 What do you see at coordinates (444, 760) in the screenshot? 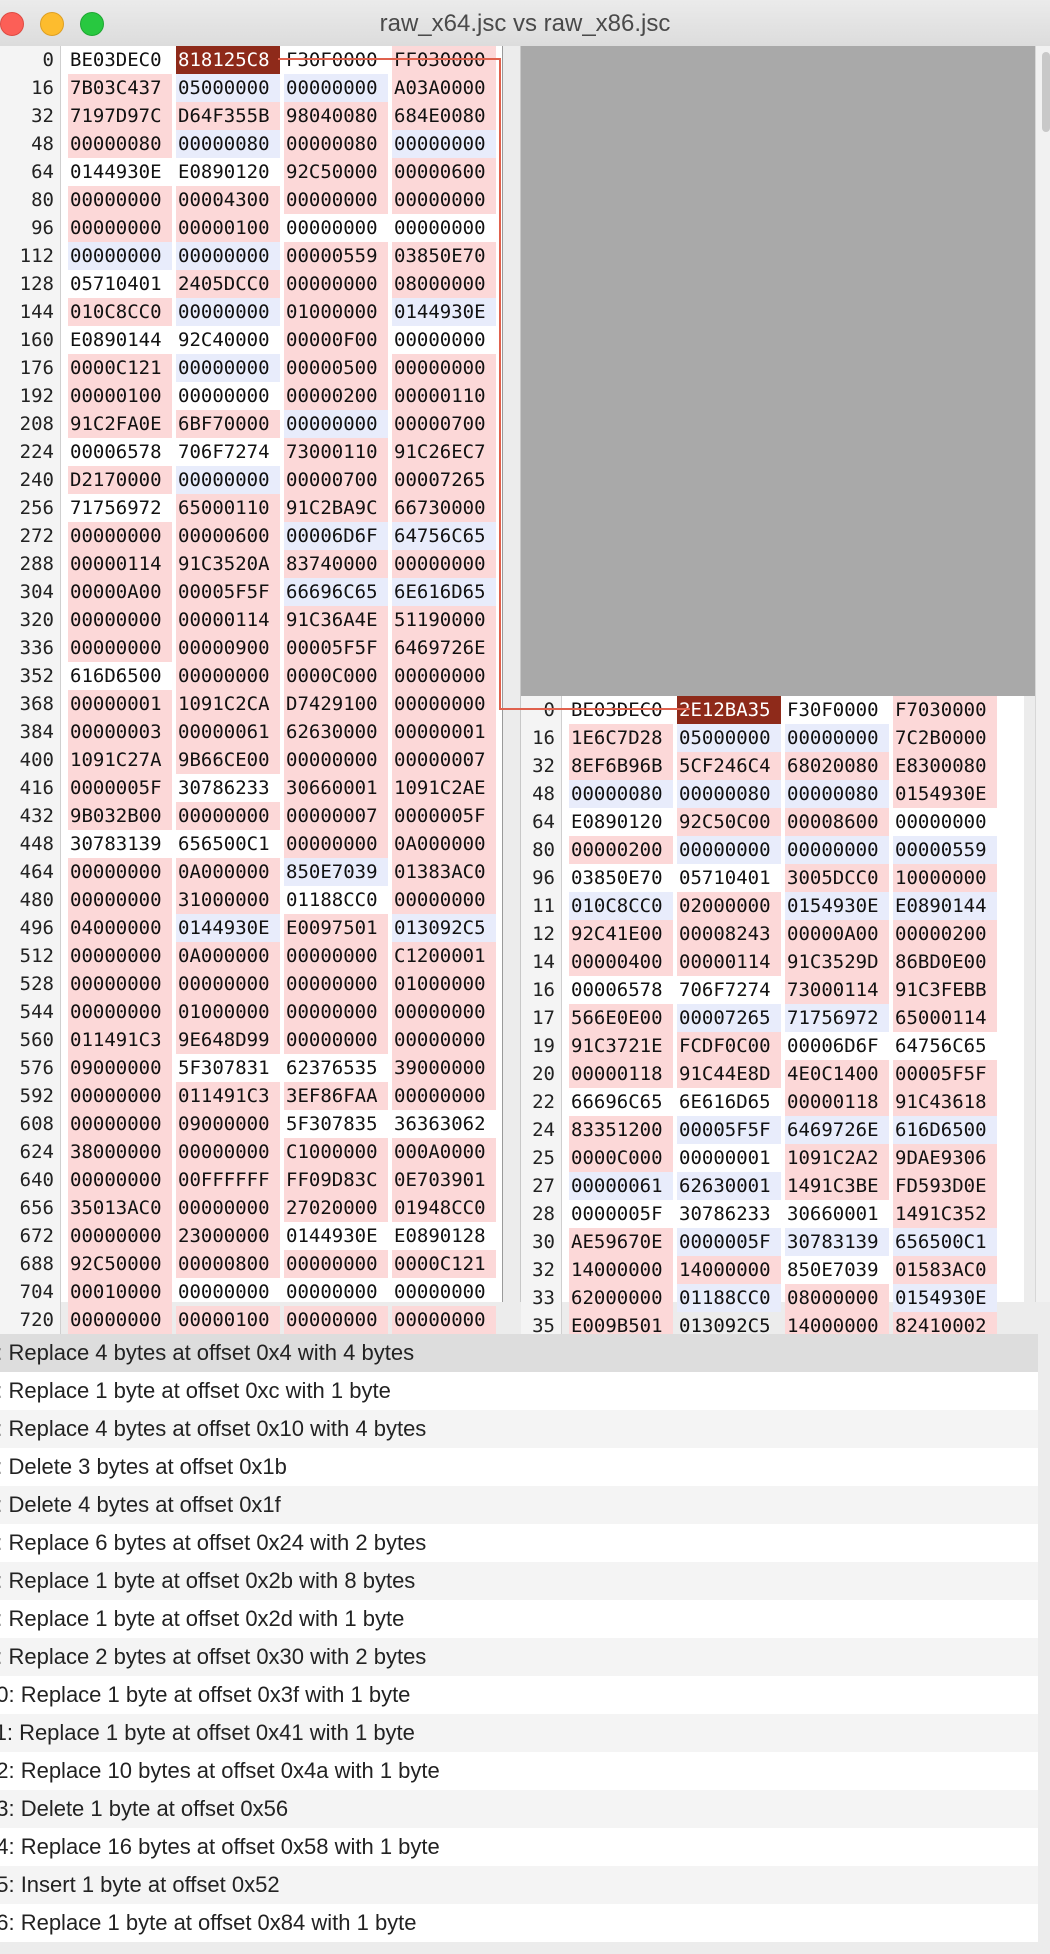
I see `hex-word: 00000007` at bounding box center [444, 760].